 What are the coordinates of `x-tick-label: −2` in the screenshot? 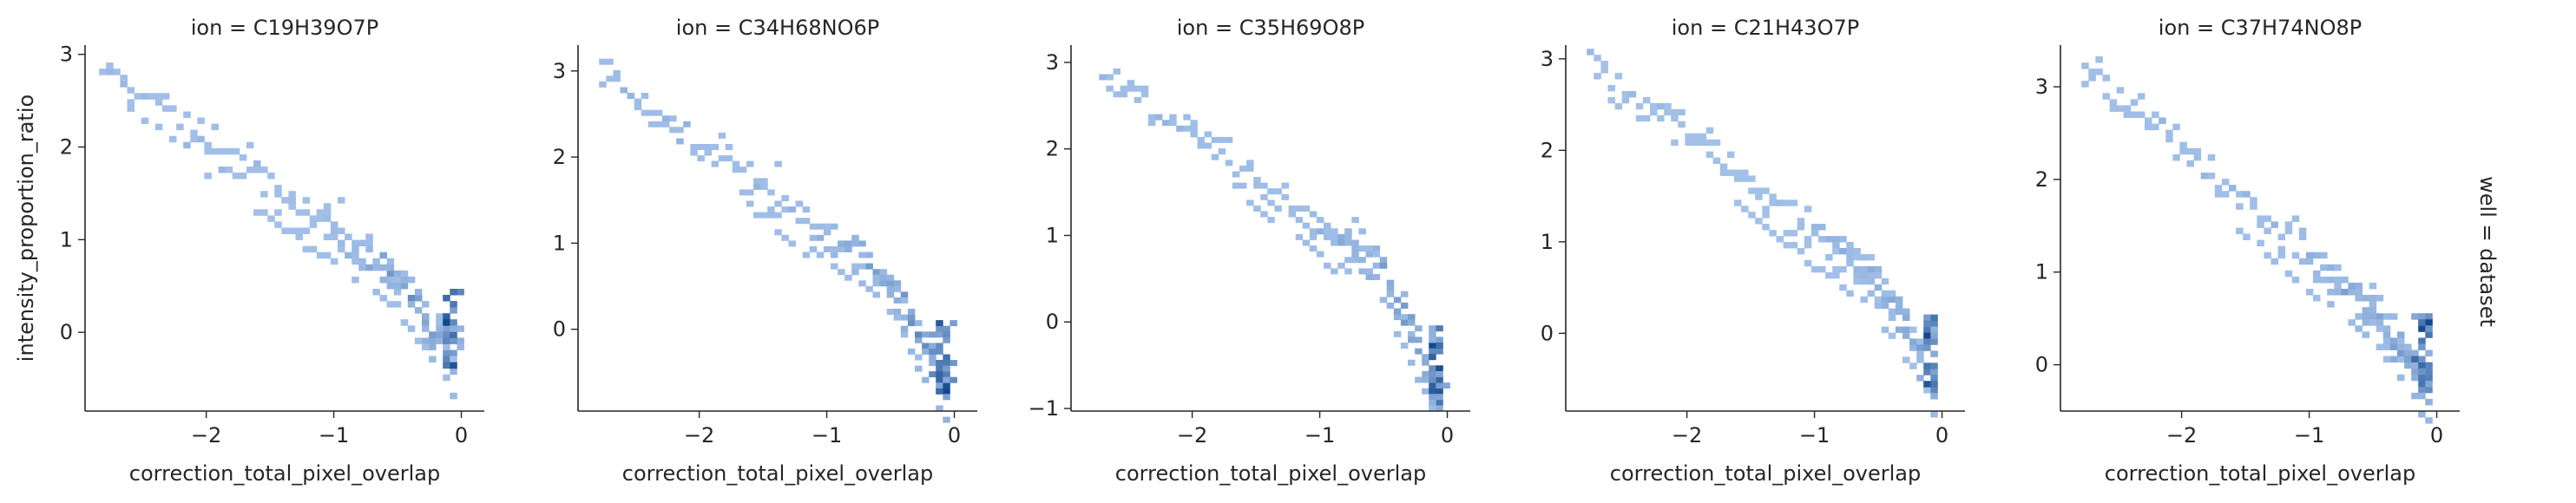 It's located at (1687, 435).